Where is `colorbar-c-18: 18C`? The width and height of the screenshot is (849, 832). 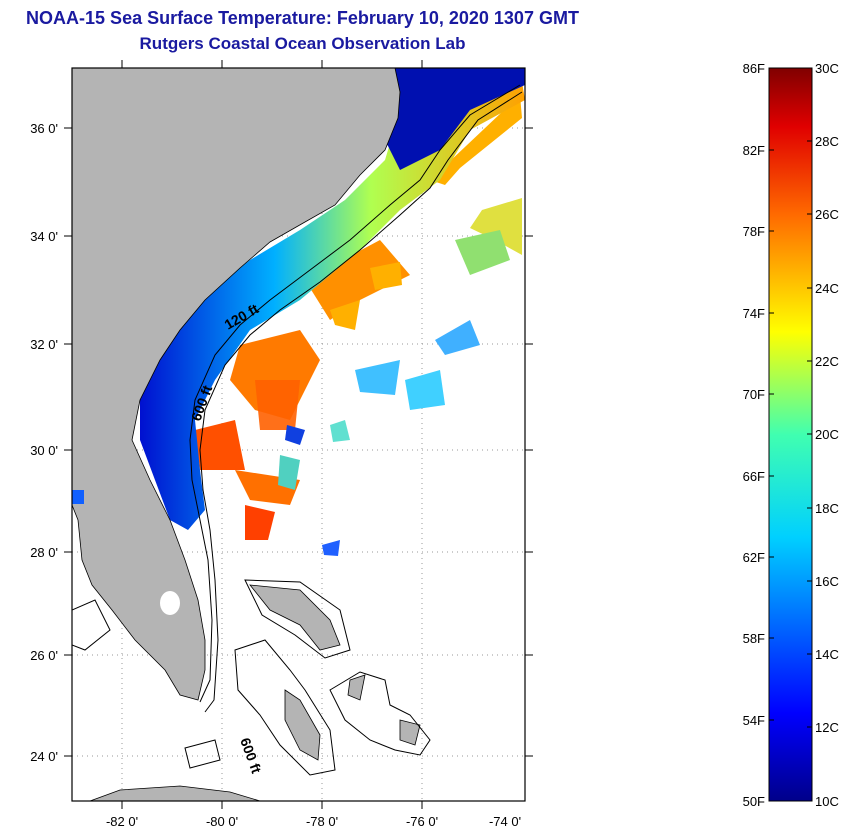 colorbar-c-18: 18C is located at coordinates (827, 508).